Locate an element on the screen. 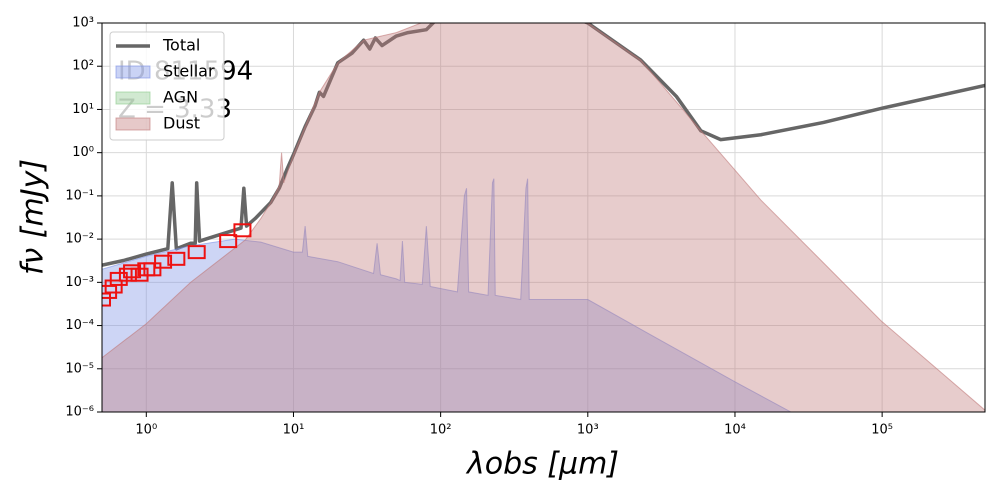  y-tick-label: 10⁰ is located at coordinates (83, 152).